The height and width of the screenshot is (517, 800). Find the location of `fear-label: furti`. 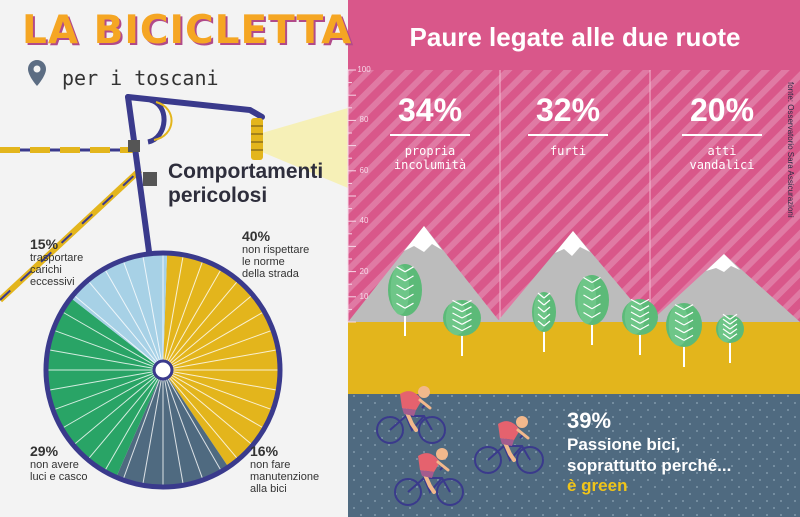

fear-label: furti is located at coordinates (568, 151).